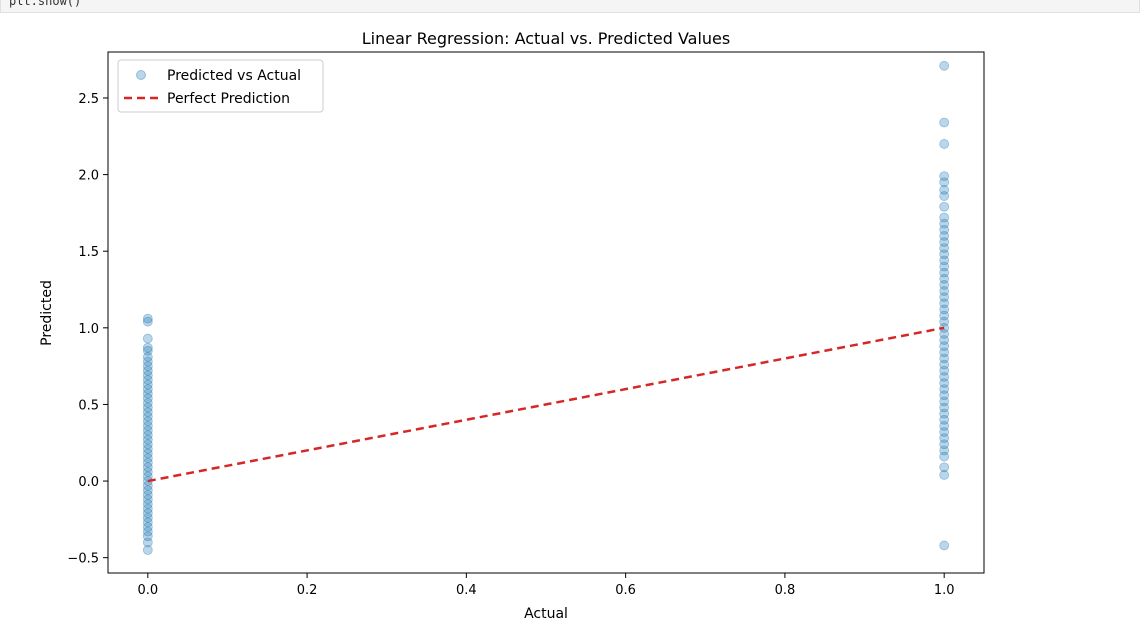  Describe the element at coordinates (147, 590) in the screenshot. I see `x-tick-label: 0.0` at that location.